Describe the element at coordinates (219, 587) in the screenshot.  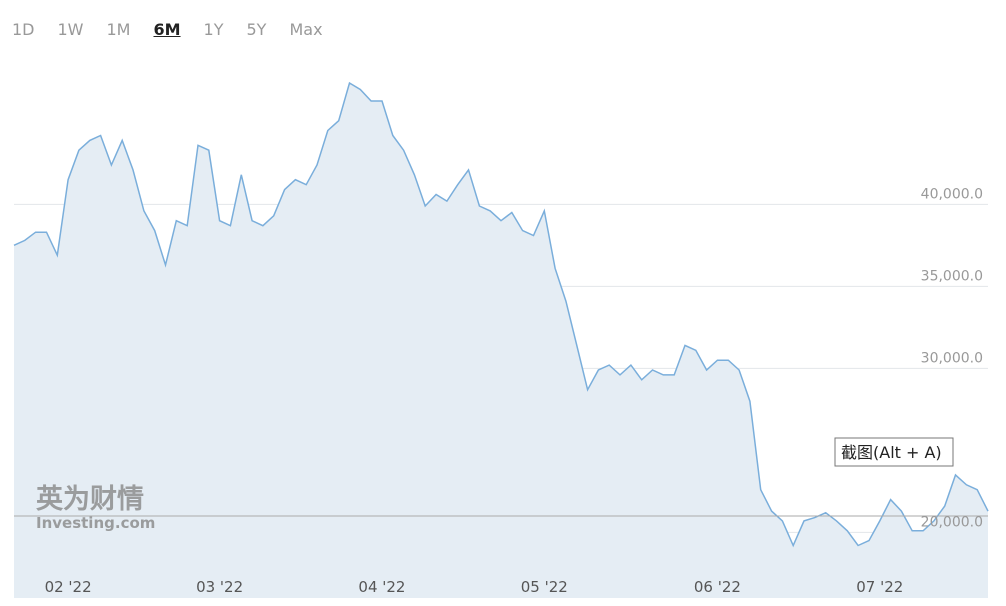
I see `x-tick-label: 03 '22` at that location.